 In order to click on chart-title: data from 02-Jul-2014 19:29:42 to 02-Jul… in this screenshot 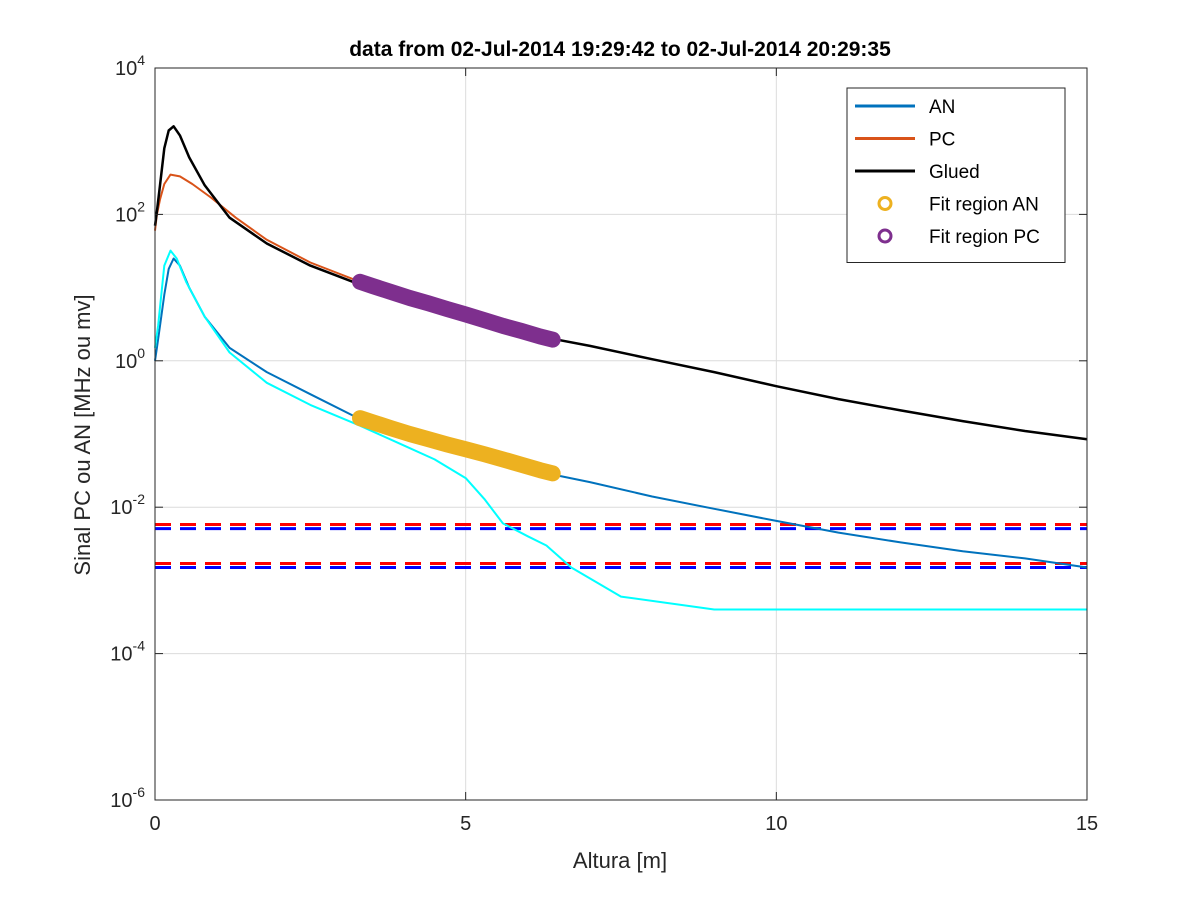, I will do `click(620, 49)`.